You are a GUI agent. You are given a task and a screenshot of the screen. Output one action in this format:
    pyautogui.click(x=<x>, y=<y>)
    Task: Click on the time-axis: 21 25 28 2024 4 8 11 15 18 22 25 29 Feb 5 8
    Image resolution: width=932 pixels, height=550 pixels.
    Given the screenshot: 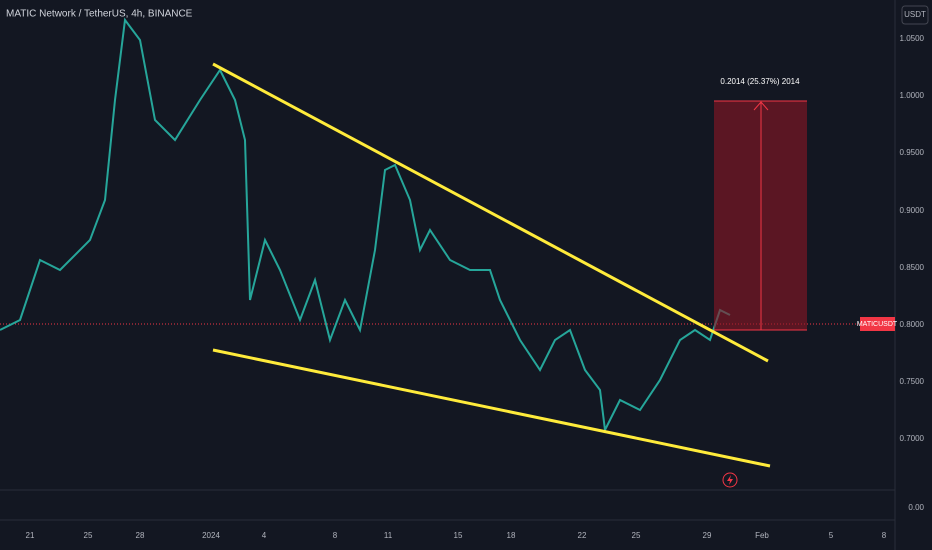 What is the action you would take?
    pyautogui.click(x=456, y=535)
    